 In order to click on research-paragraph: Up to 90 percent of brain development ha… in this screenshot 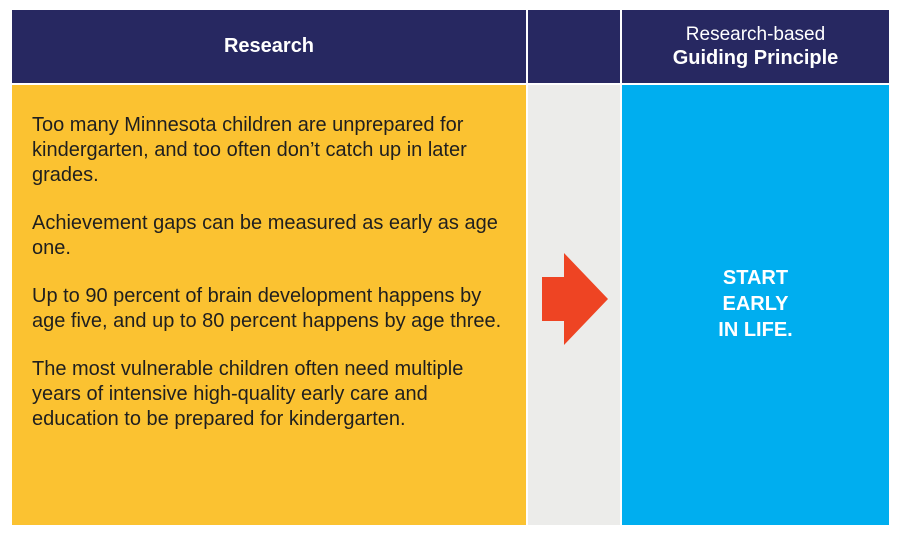, I will do `click(267, 308)`.